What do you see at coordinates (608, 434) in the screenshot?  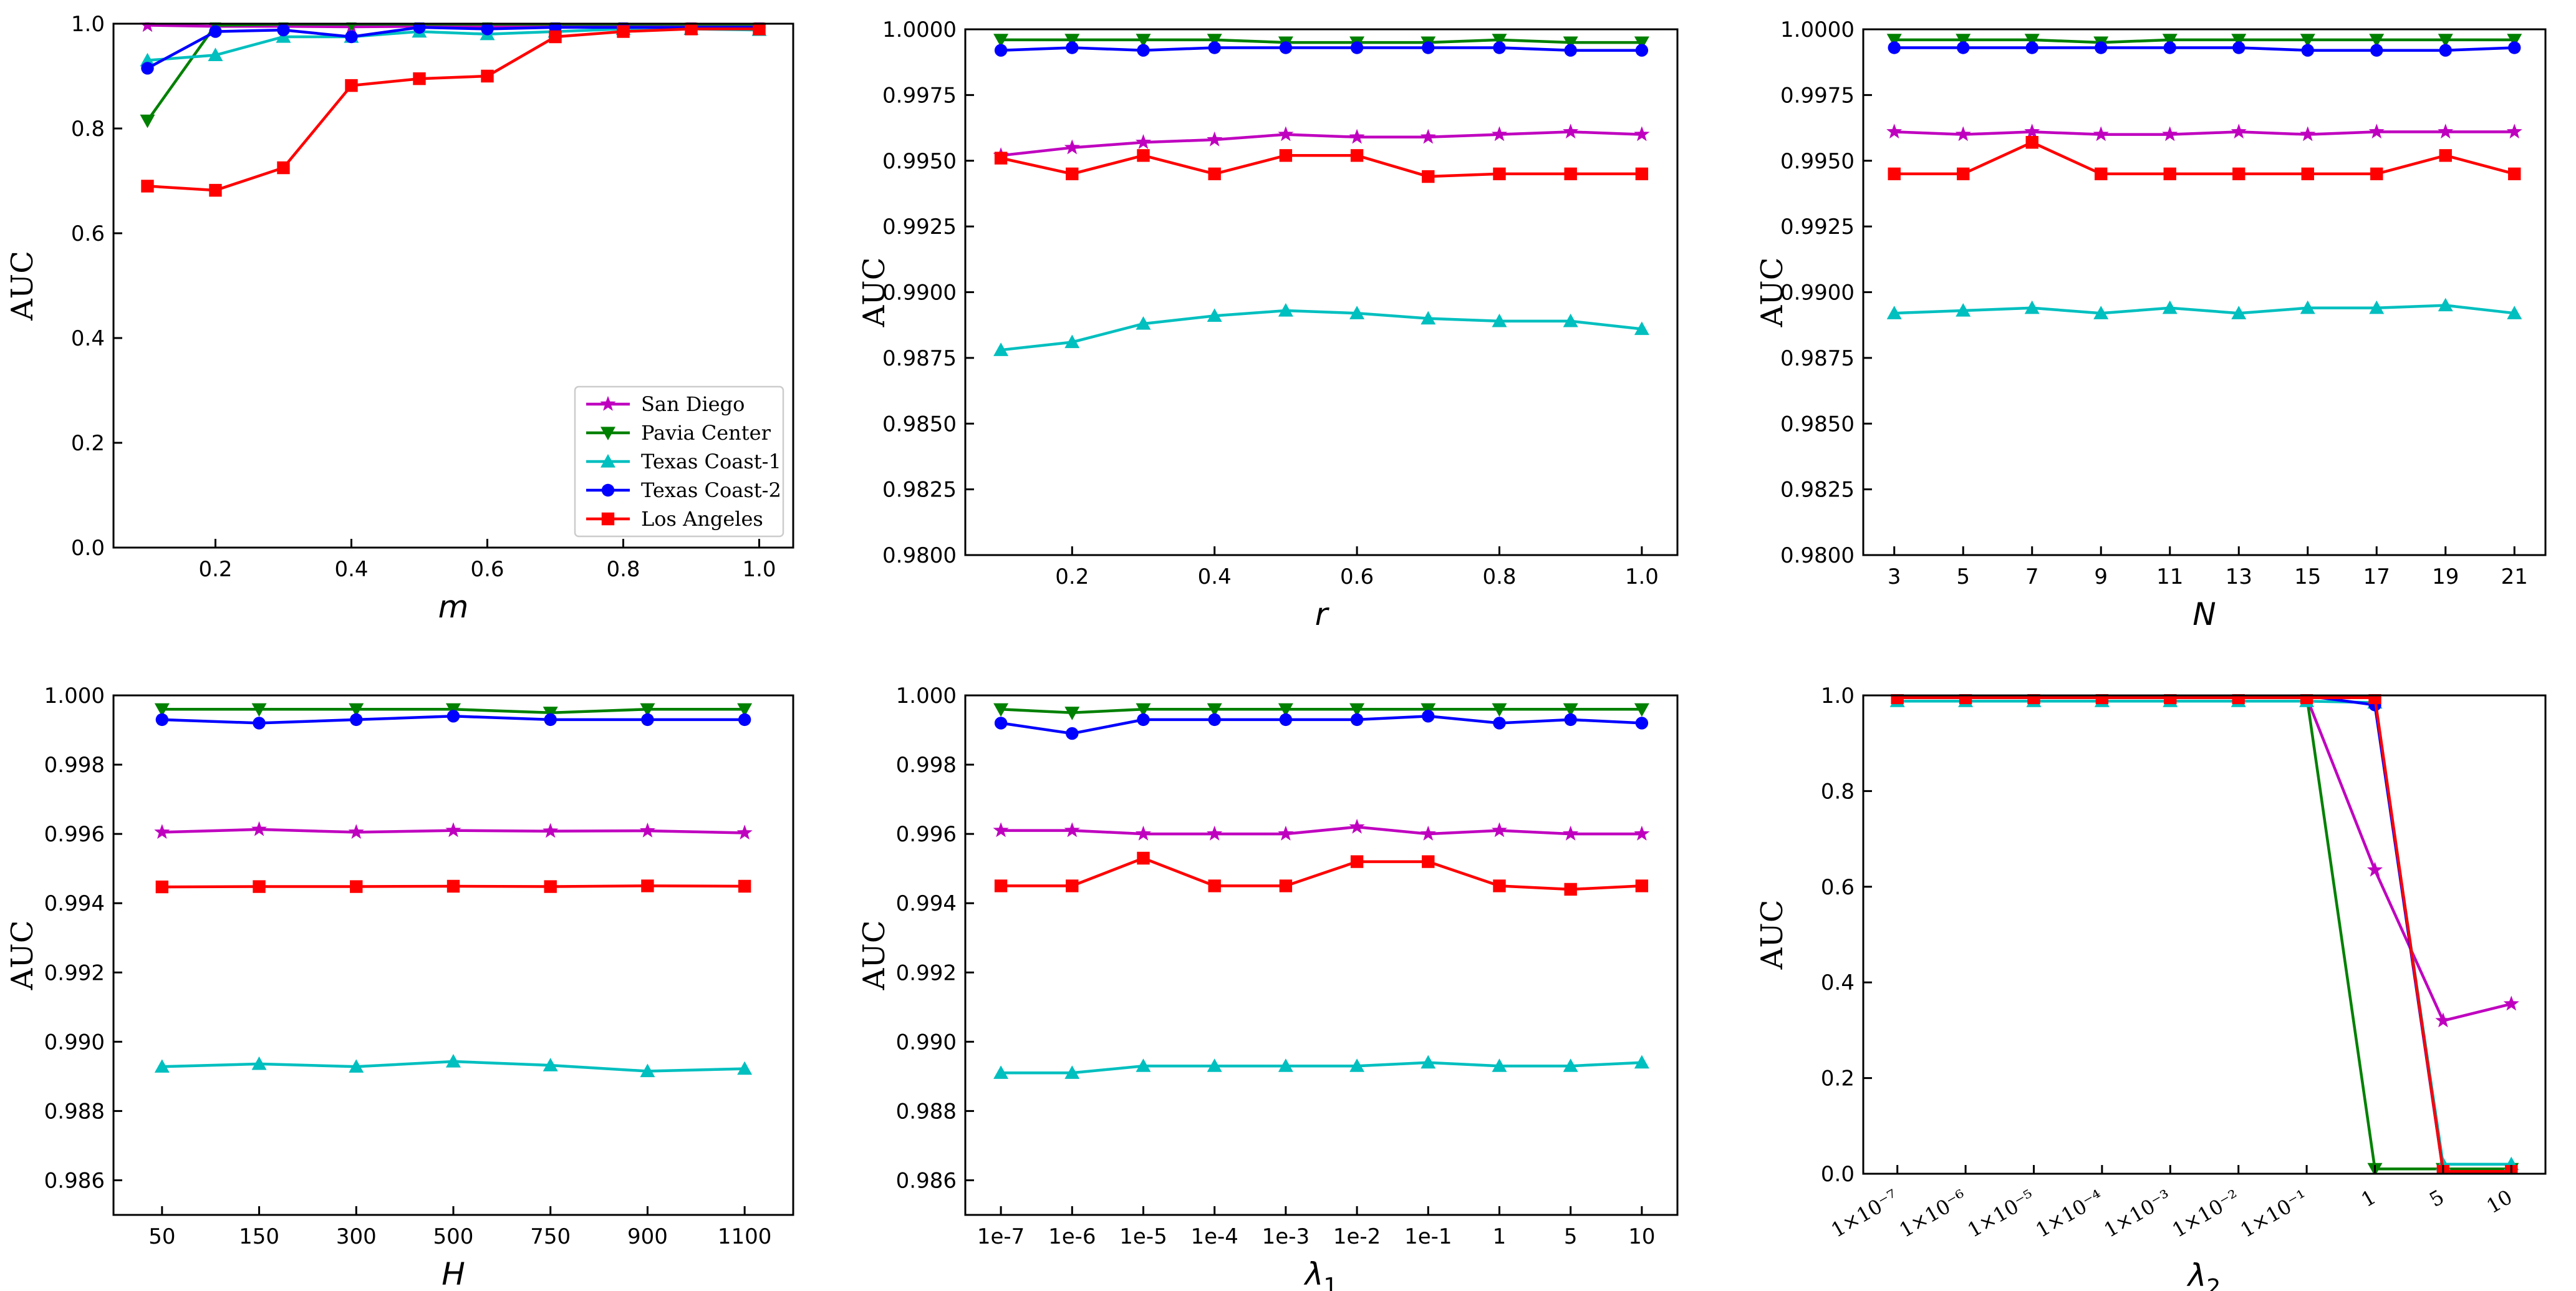 I see `legend-marker-pavia-center` at bounding box center [608, 434].